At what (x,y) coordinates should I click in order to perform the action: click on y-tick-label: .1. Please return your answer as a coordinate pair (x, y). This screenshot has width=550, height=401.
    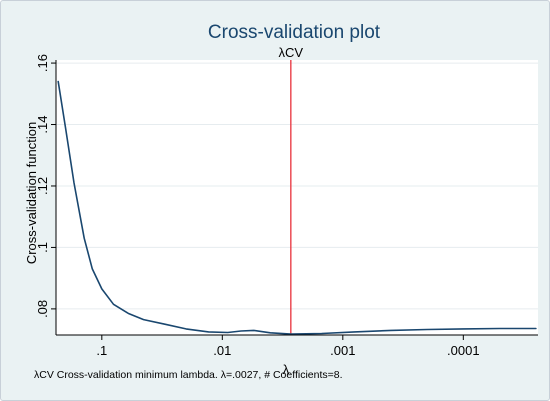
    Looking at the image, I should click on (42, 247).